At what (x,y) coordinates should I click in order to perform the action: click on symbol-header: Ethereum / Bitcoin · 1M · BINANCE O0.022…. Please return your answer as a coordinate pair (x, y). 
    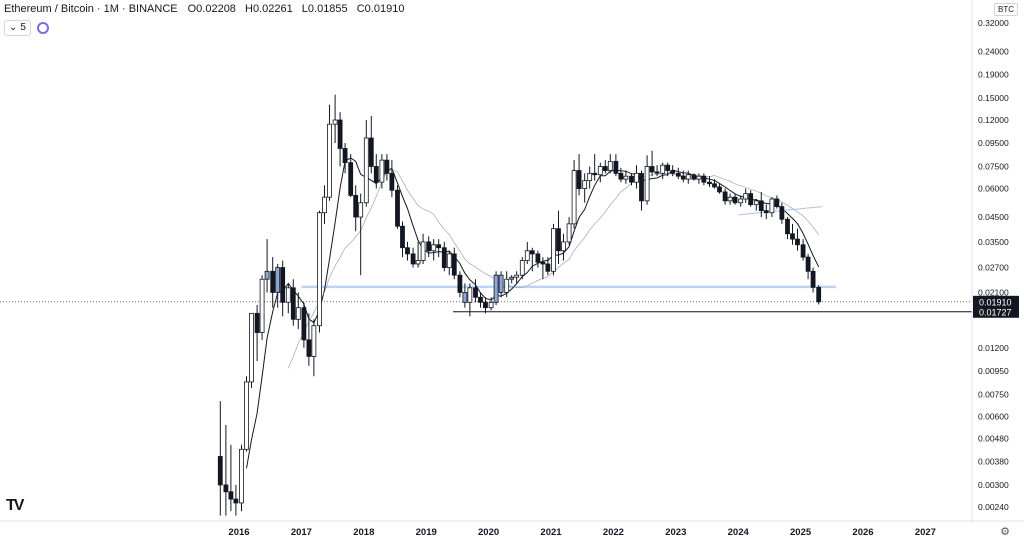
    Looking at the image, I should click on (207, 9).